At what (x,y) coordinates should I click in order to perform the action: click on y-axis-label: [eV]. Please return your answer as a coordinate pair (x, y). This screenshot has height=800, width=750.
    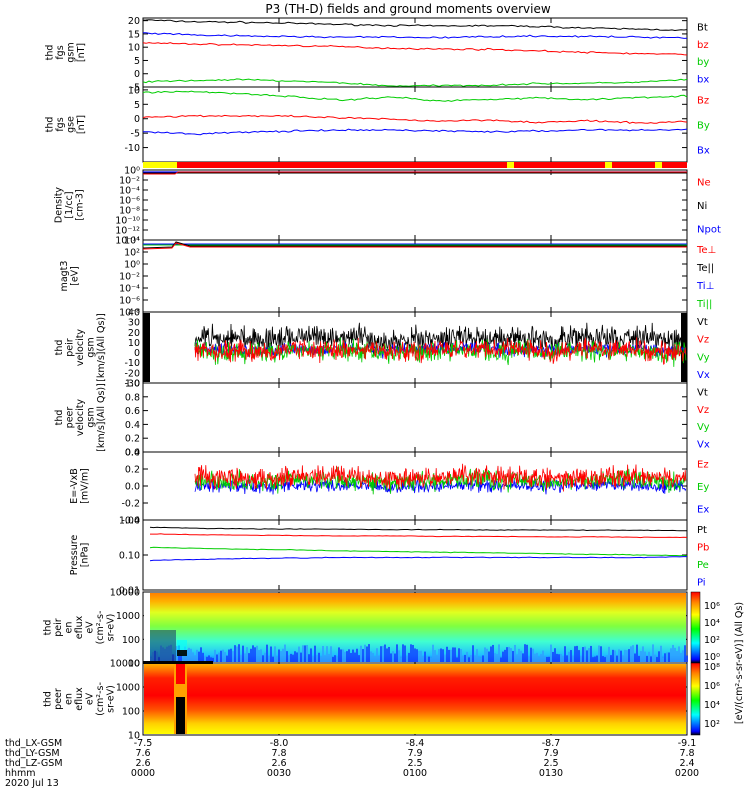
    Looking at the image, I should click on (74, 276).